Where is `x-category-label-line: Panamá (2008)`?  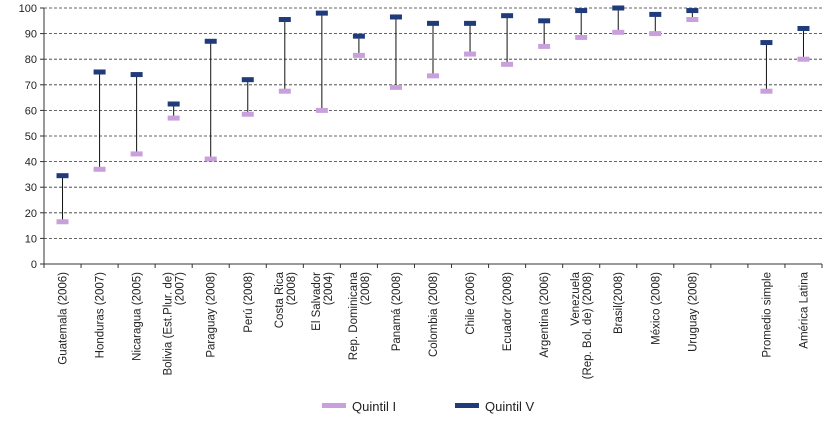 x-category-label-line: Panamá (2008) is located at coordinates (397, 311).